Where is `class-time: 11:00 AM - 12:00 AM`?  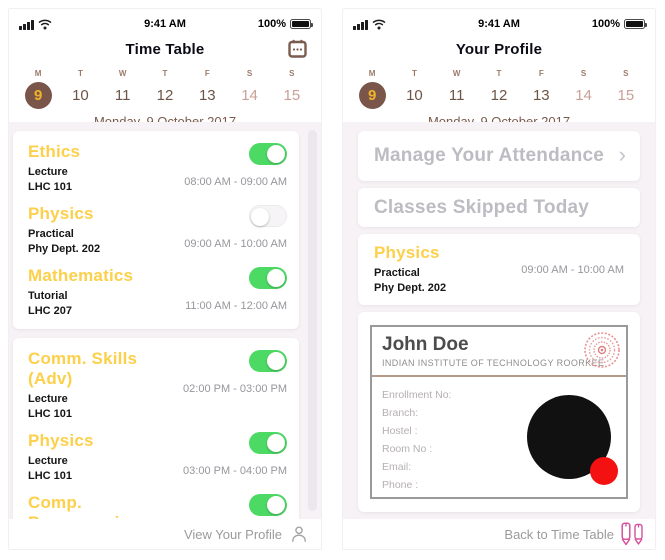
class-time: 11:00 AM - 12:00 AM is located at coordinates (236, 306).